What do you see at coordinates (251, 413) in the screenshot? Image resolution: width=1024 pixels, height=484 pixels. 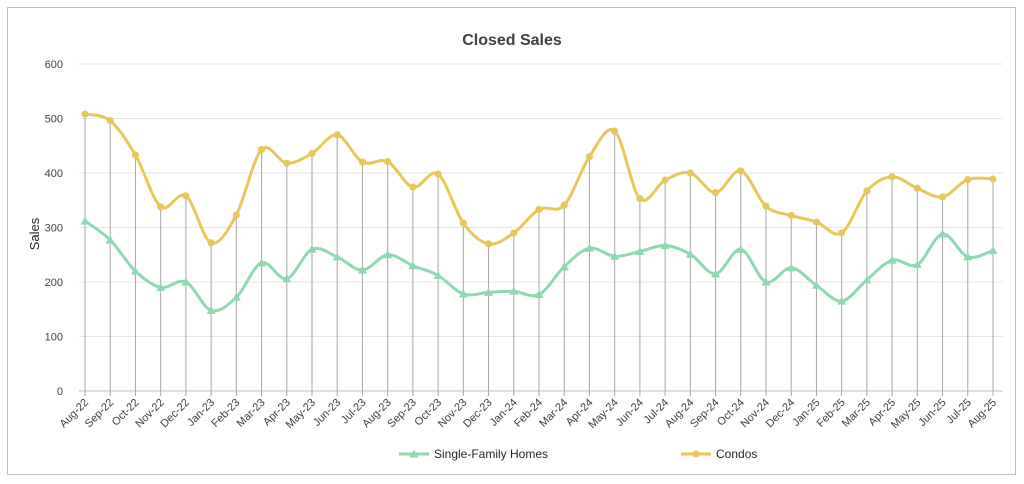 I see `x-tick-label: Mar-23` at bounding box center [251, 413].